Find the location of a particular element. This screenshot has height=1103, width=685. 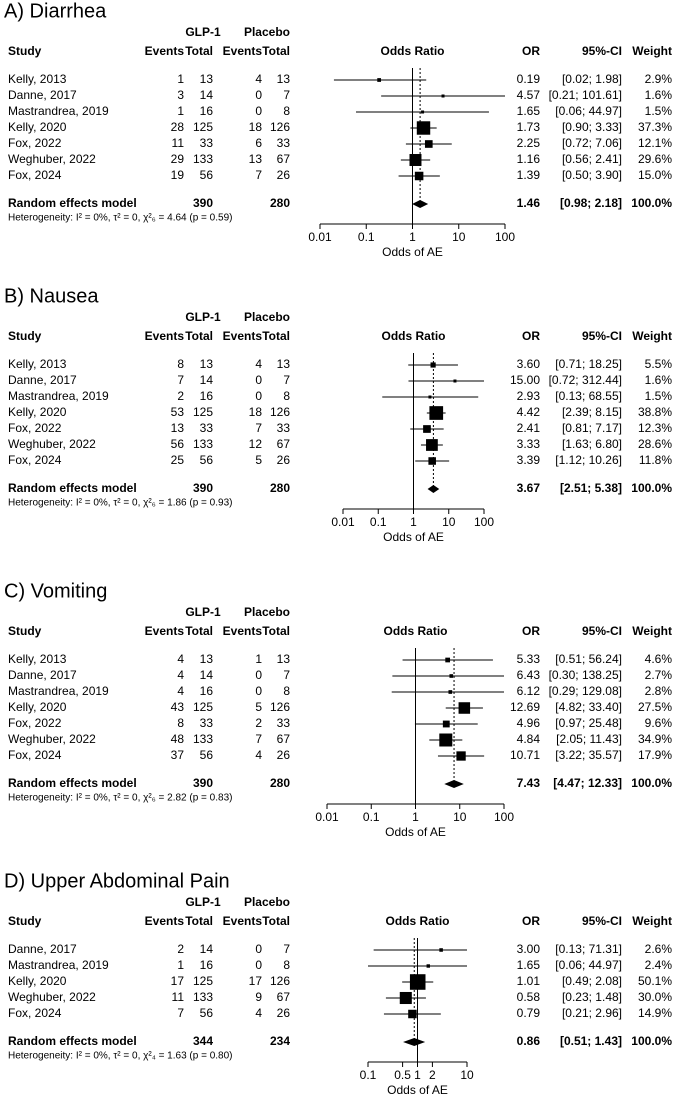

group-label: Placebo is located at coordinates (267, 32).